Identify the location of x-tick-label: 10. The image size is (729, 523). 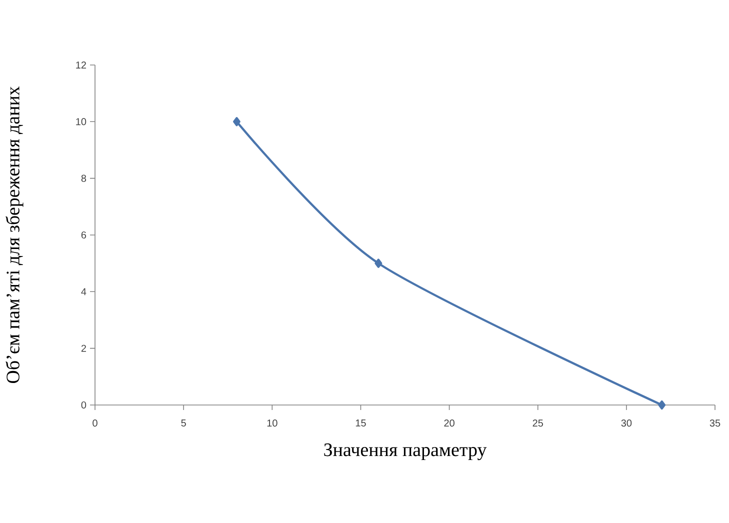
(272, 423).